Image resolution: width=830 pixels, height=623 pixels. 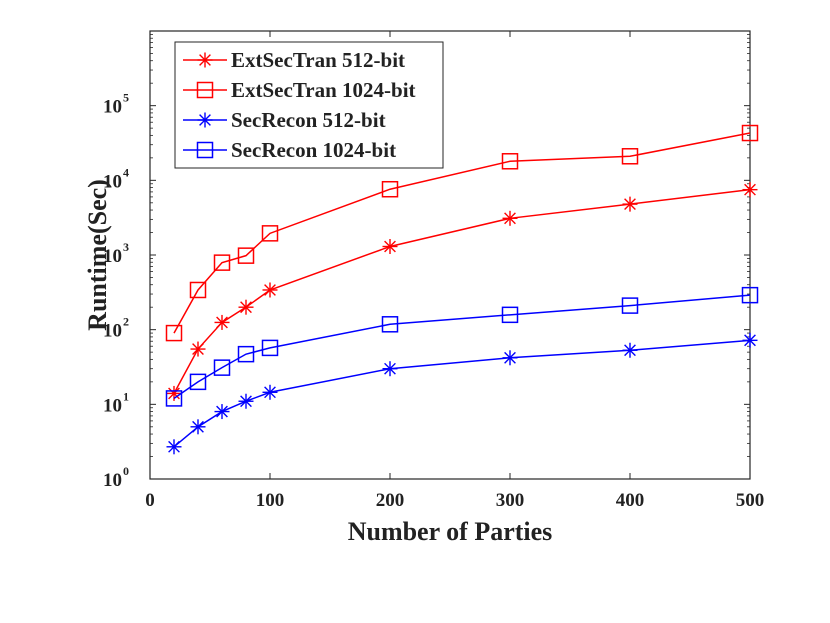 I want to click on x-tick-label: 400, so click(x=630, y=500).